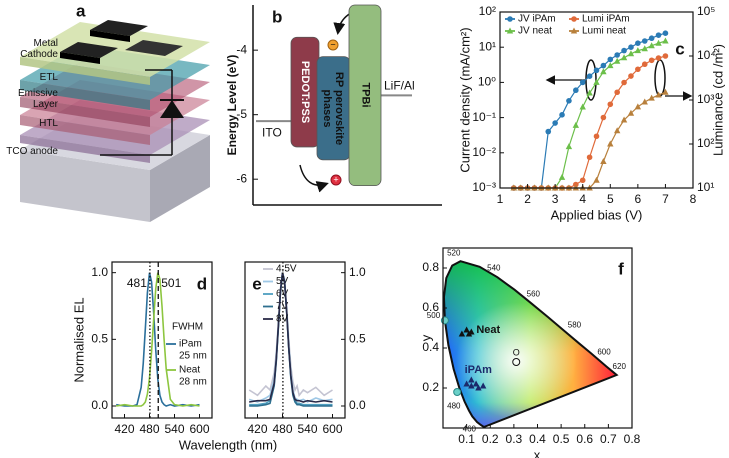  I want to click on x-tick-label: 0.8, so click(632, 439).